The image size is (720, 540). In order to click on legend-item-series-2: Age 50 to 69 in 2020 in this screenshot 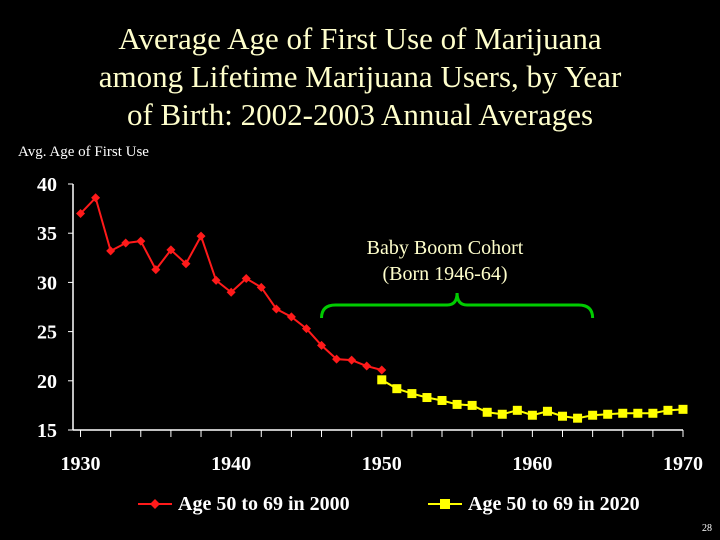, I will do `click(534, 504)`.